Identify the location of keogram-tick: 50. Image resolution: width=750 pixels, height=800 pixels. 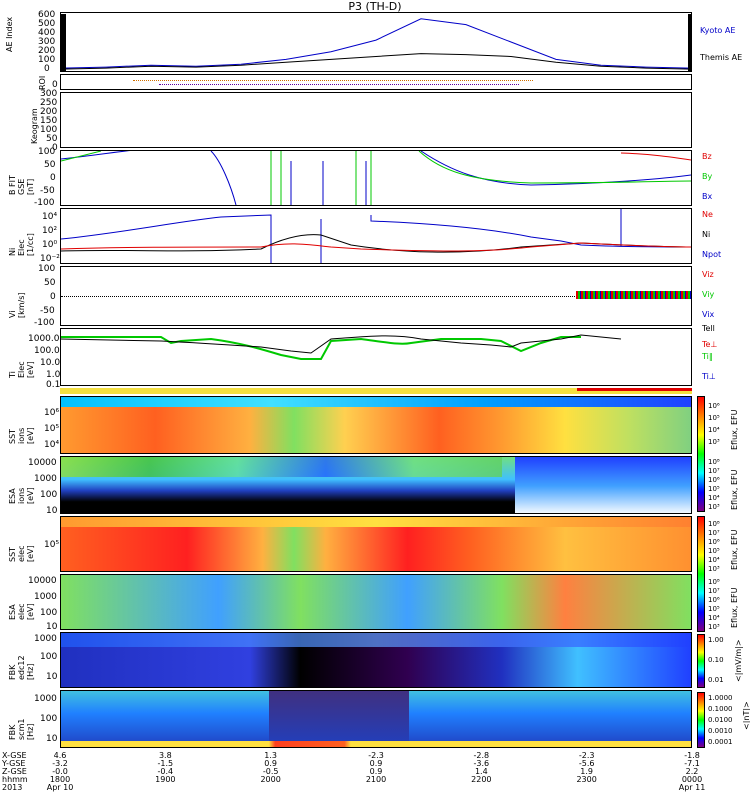
(52, 139).